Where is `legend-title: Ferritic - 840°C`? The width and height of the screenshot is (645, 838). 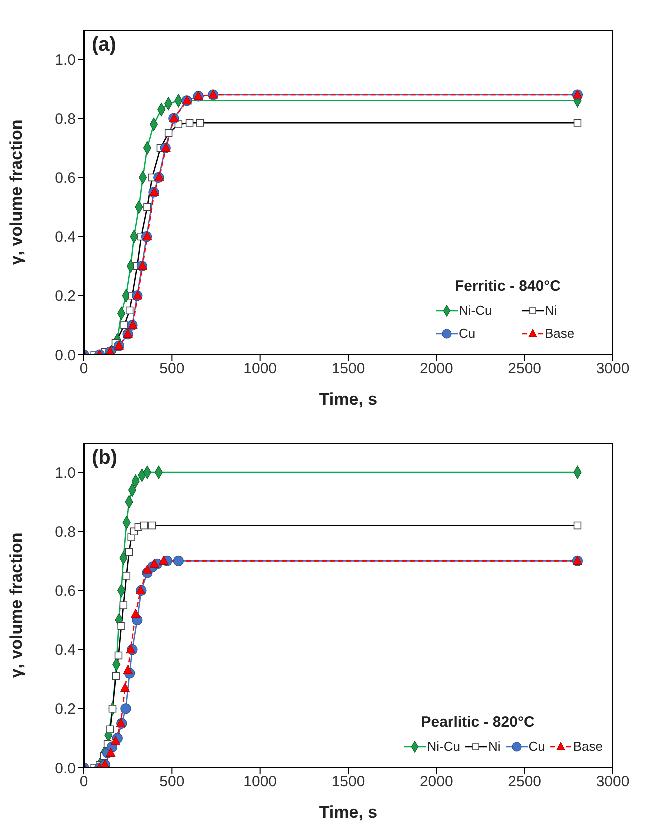 legend-title: Ferritic - 840°C is located at coordinates (508, 286).